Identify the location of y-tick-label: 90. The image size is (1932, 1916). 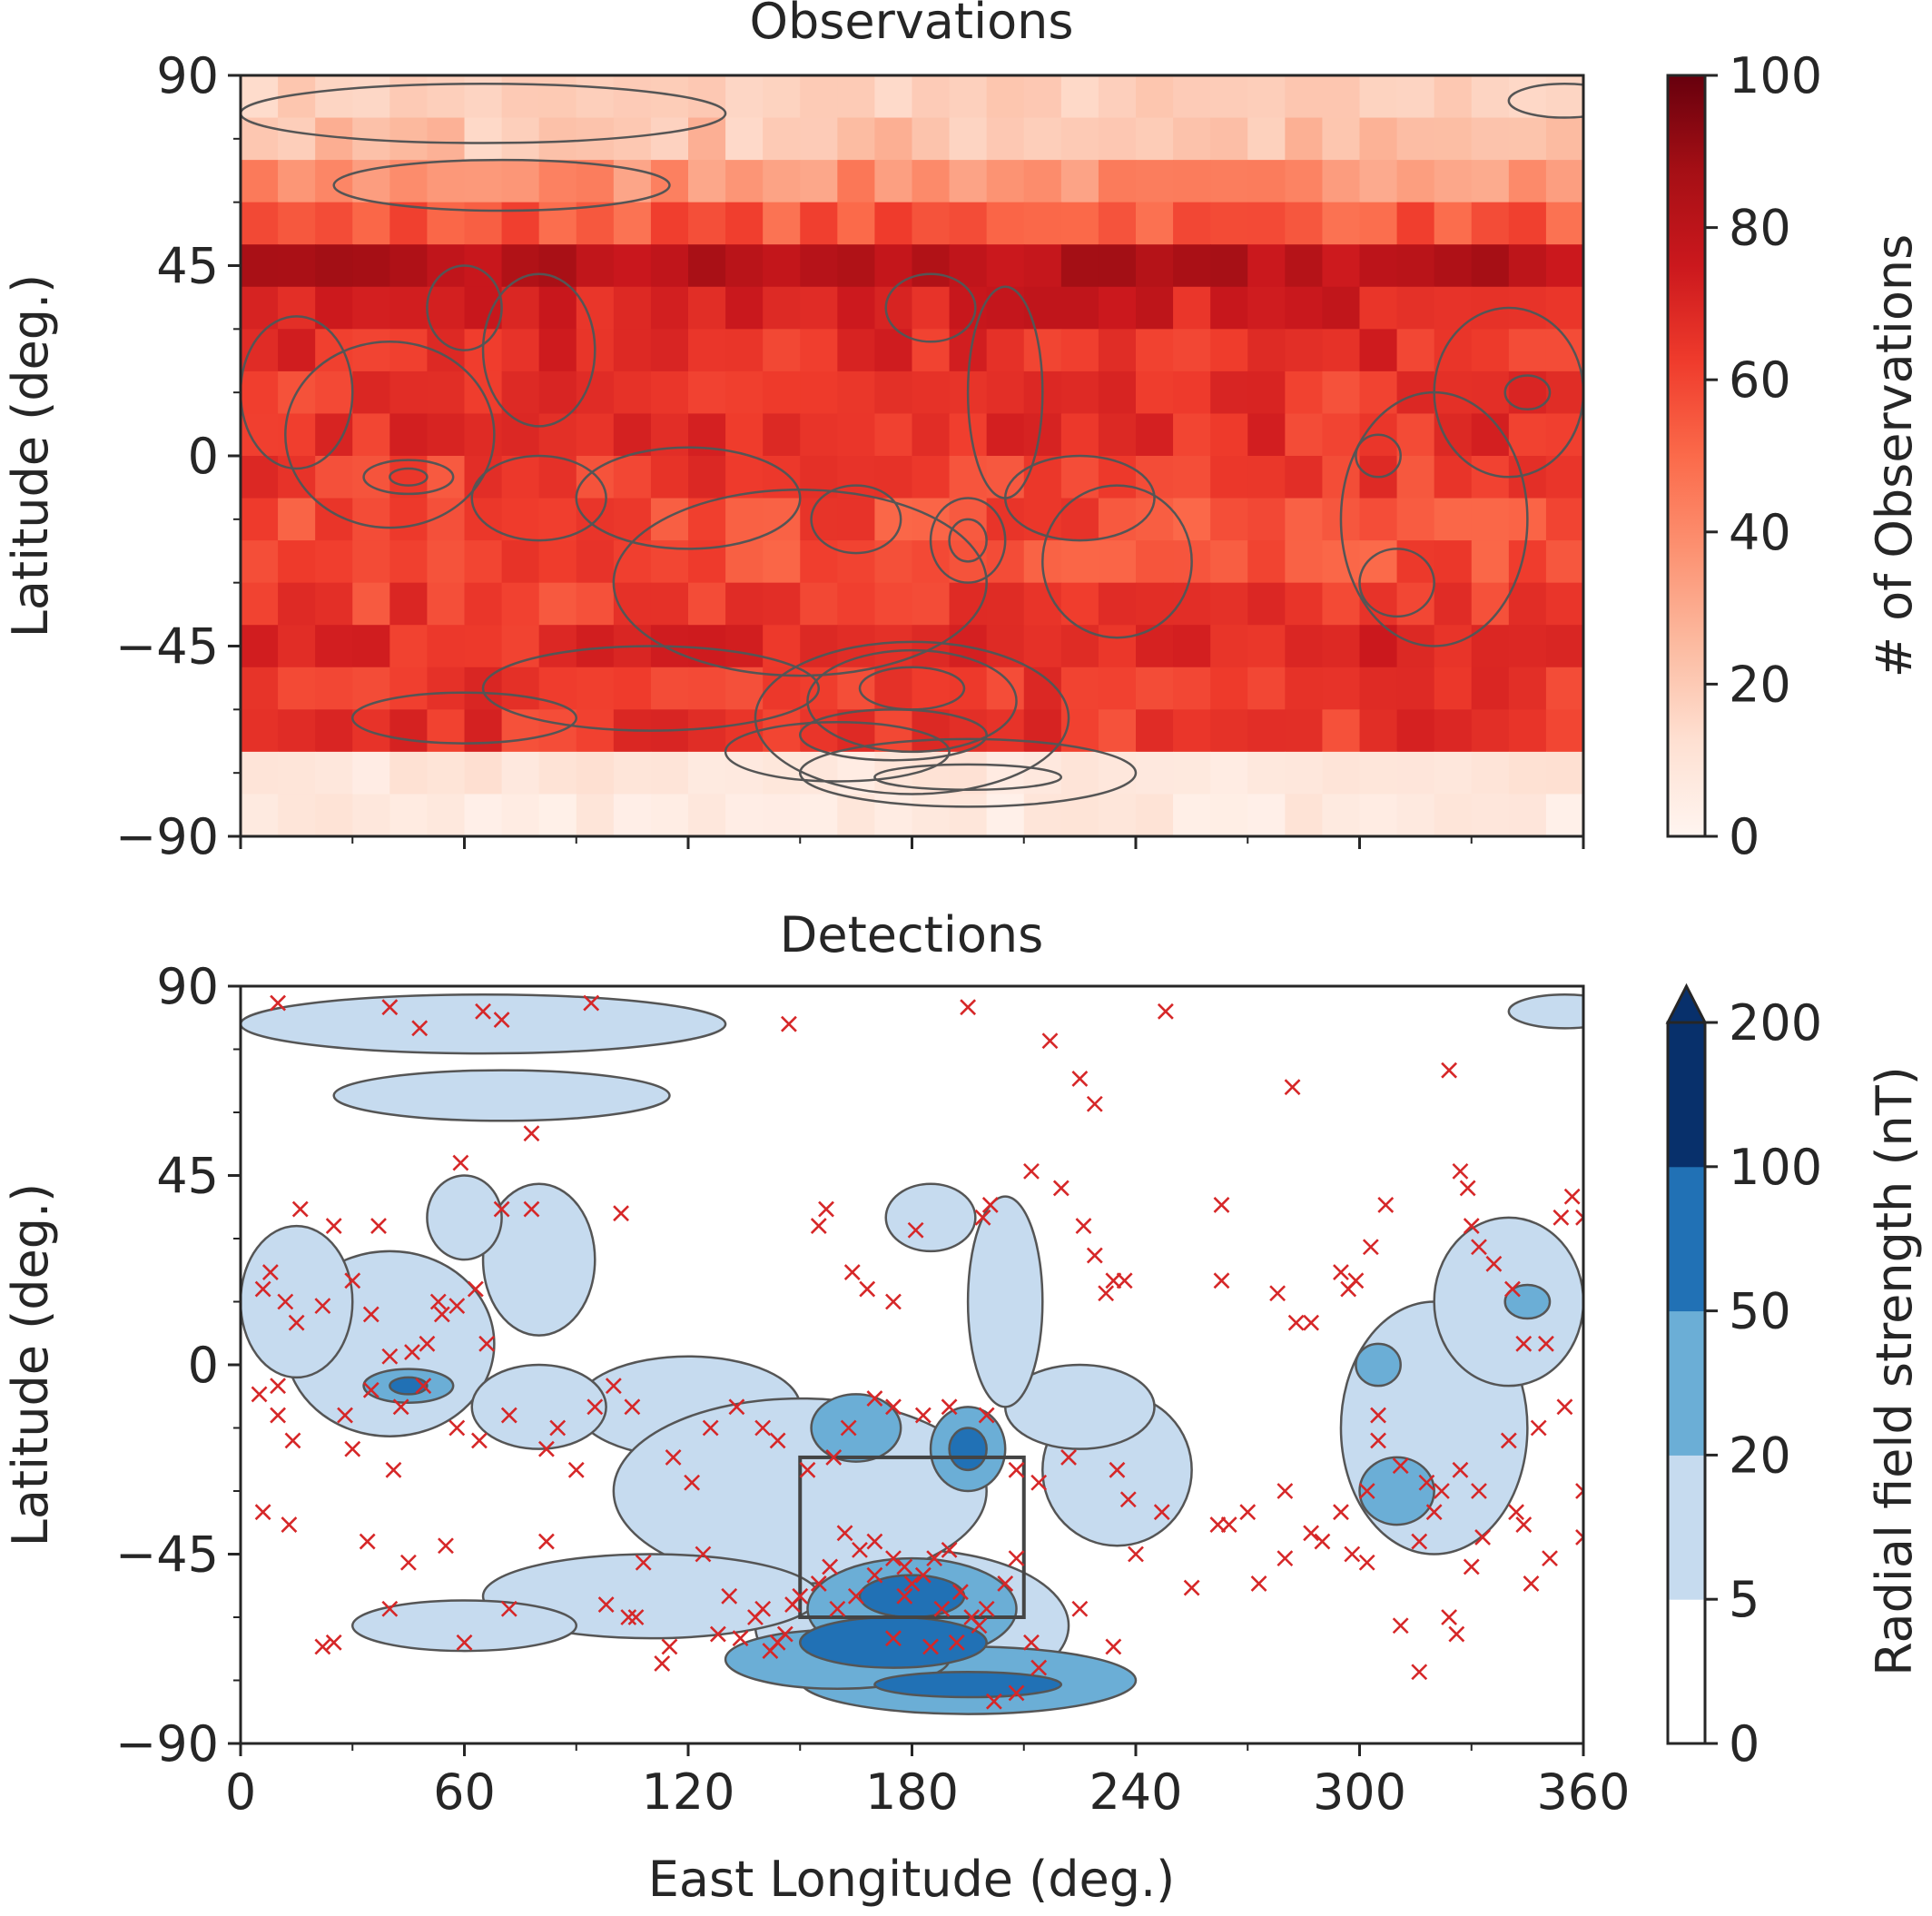
(187, 987).